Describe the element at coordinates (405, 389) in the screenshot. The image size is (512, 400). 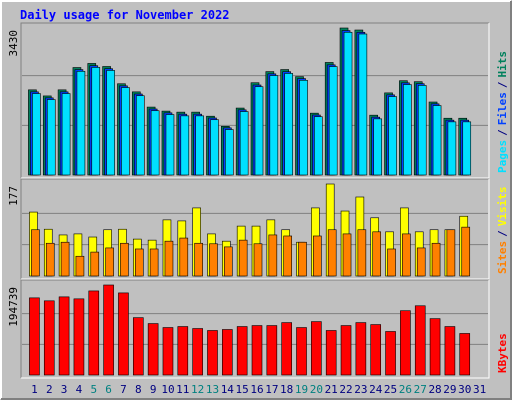
I see `x-tick-label: 26` at that location.